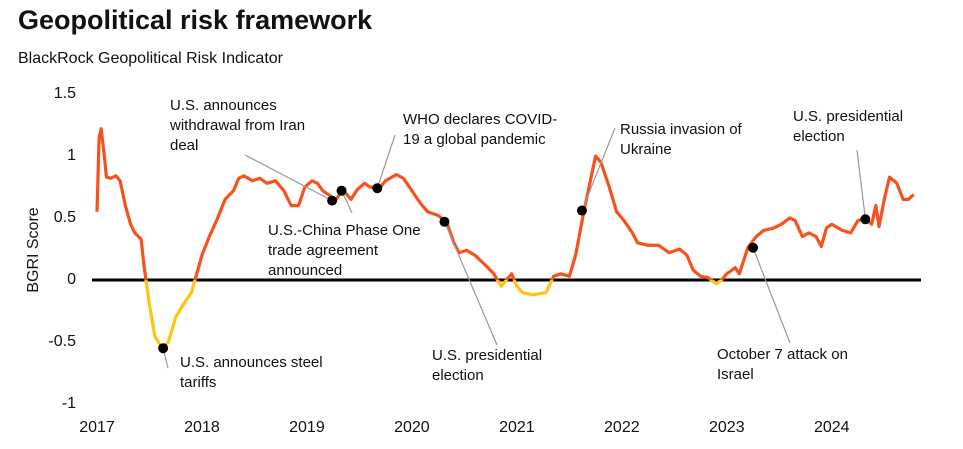 The image size is (963, 449). I want to click on annotation-text: announced, so click(305, 270).